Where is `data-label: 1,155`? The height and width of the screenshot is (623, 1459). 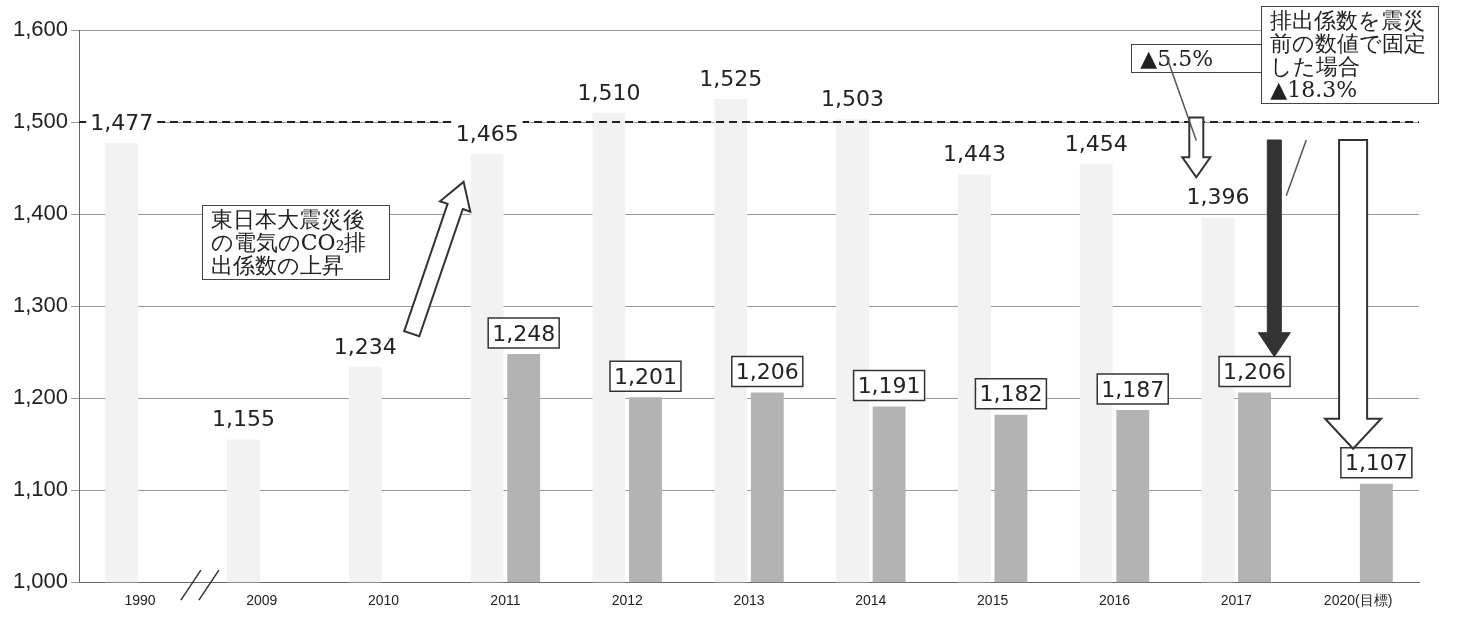 data-label: 1,155 is located at coordinates (243, 419).